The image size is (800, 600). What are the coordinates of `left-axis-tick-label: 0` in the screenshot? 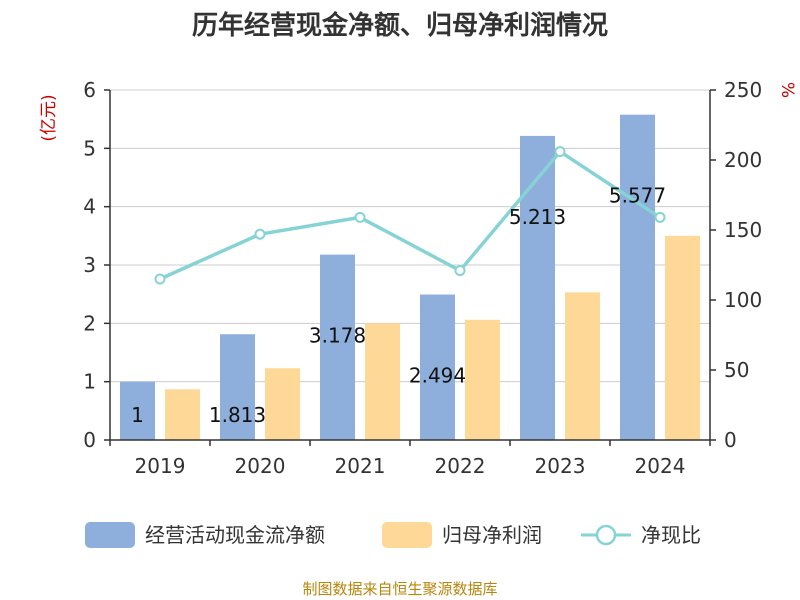 It's located at (89, 440).